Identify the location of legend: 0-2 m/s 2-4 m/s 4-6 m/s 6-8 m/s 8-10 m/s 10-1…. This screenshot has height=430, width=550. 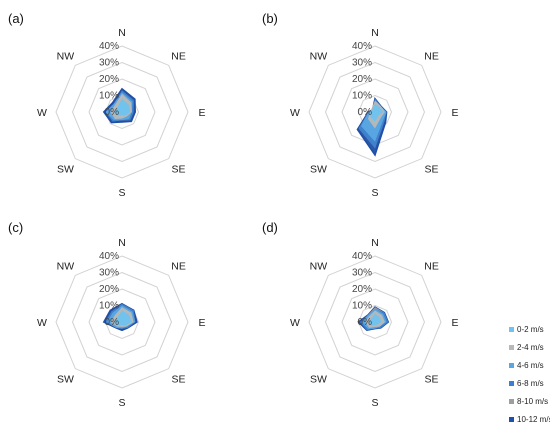
(529, 374).